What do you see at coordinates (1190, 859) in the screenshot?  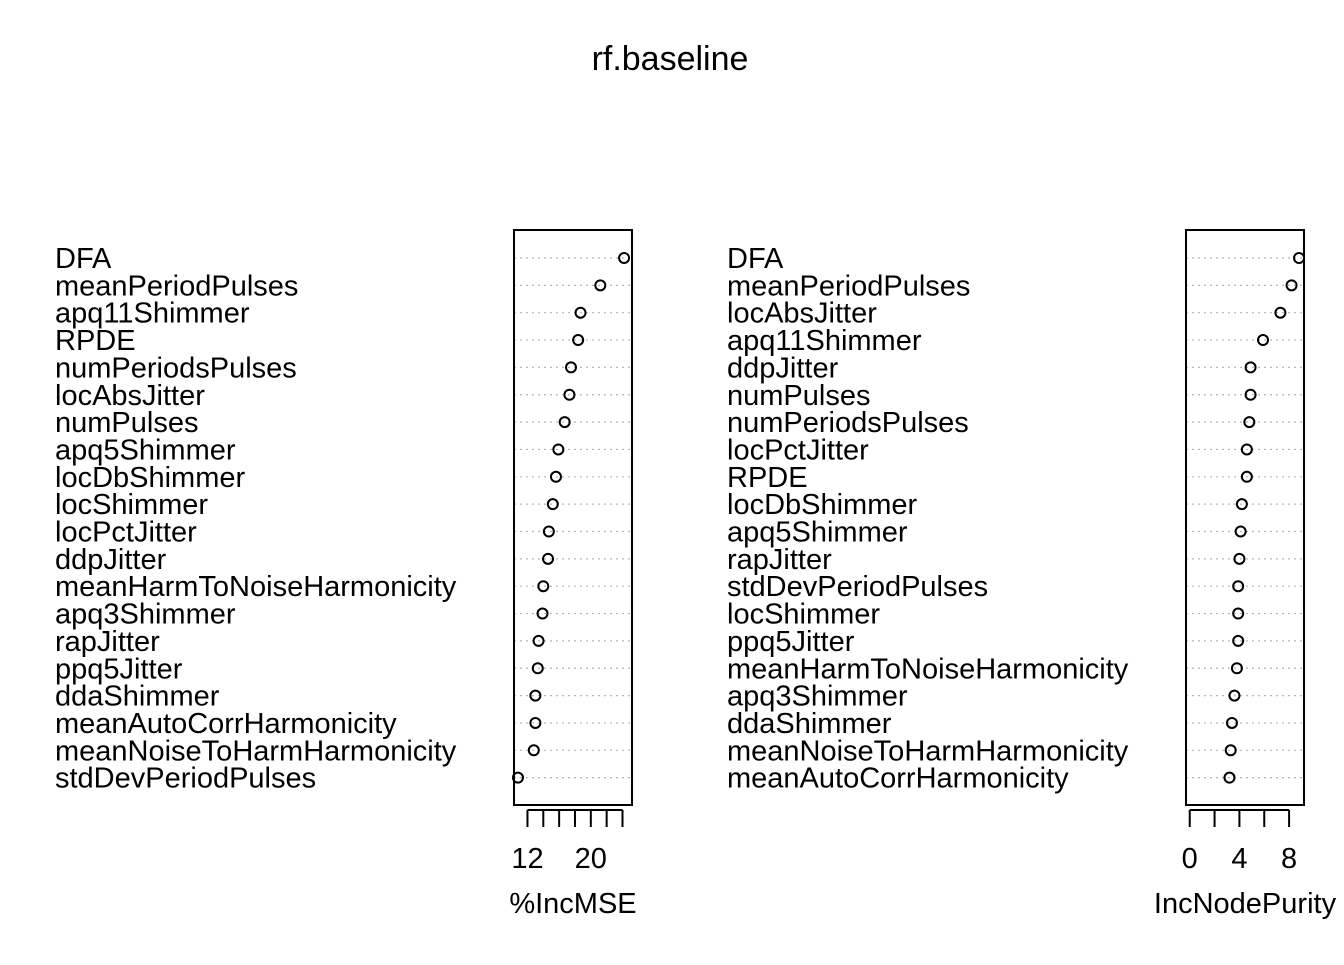 I see `x-tick-label: 0` at bounding box center [1190, 859].